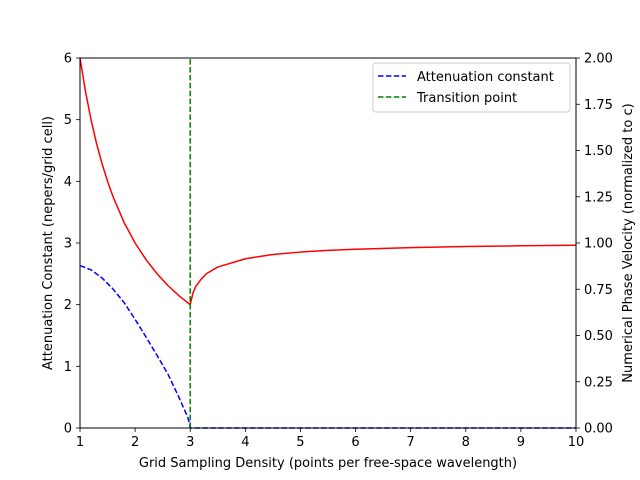 This screenshot has width=640, height=480. Describe the element at coordinates (68, 59) in the screenshot. I see `y-left-tick-label: 6` at that location.